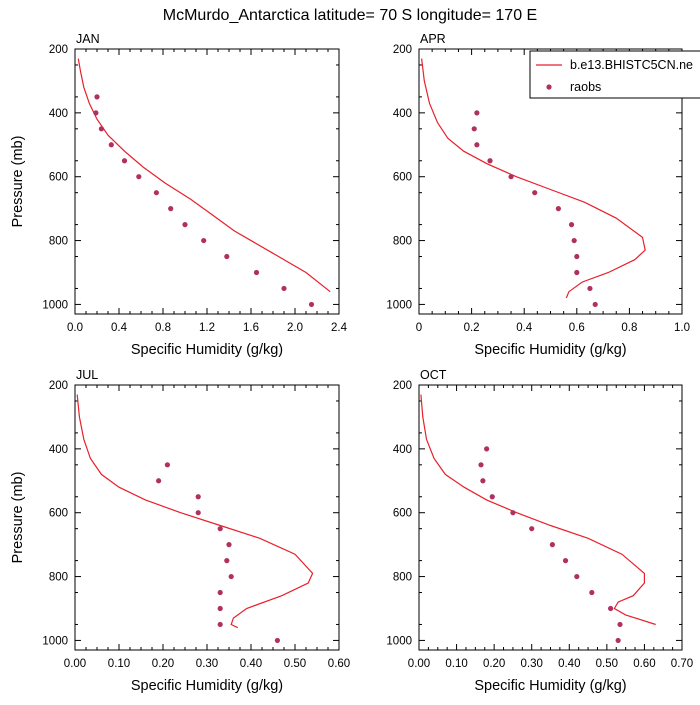 This screenshot has height=705, width=700. Describe the element at coordinates (399, 305) in the screenshot. I see `y-tick-label-apr: 1000` at that location.